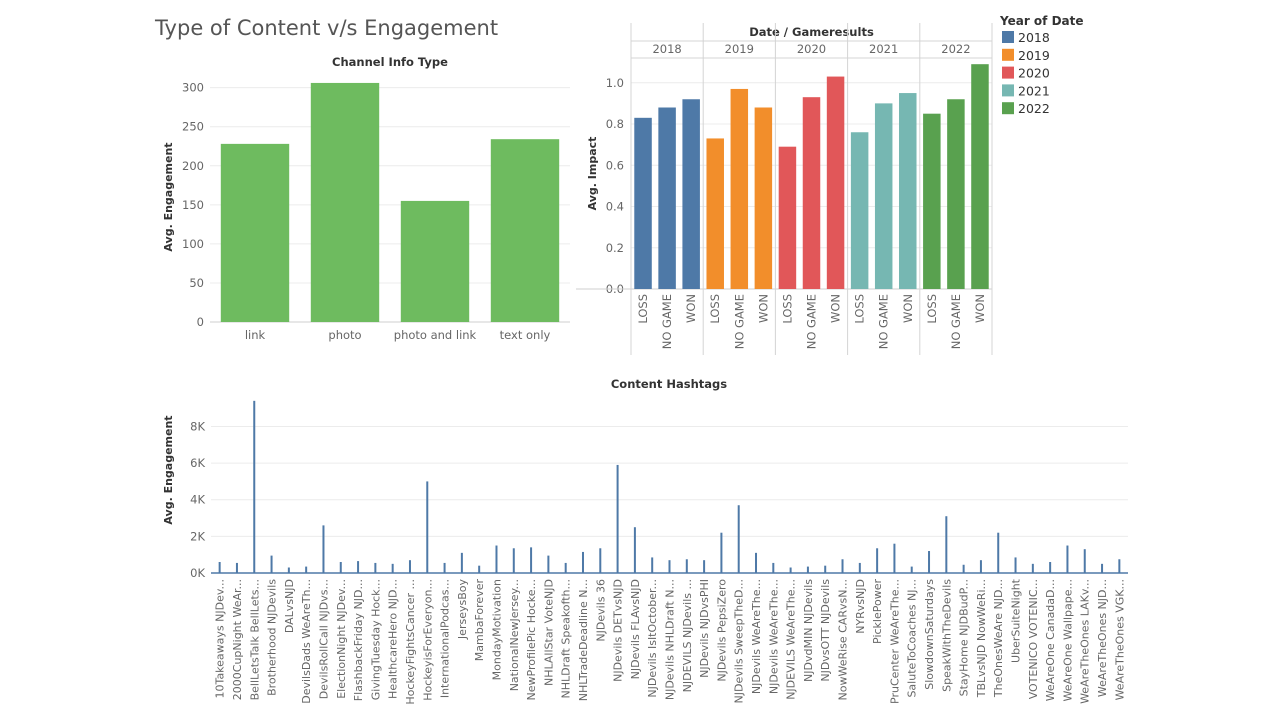 This screenshot has height=720, width=1280. Describe the element at coordinates (635, 629) in the screenshot. I see `x-tick-label: NJDevils FLAvsNJD` at that location.